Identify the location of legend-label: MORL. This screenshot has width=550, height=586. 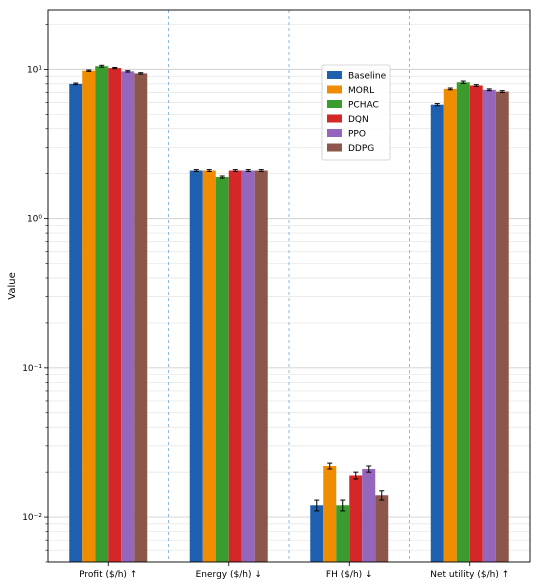
(361, 91).